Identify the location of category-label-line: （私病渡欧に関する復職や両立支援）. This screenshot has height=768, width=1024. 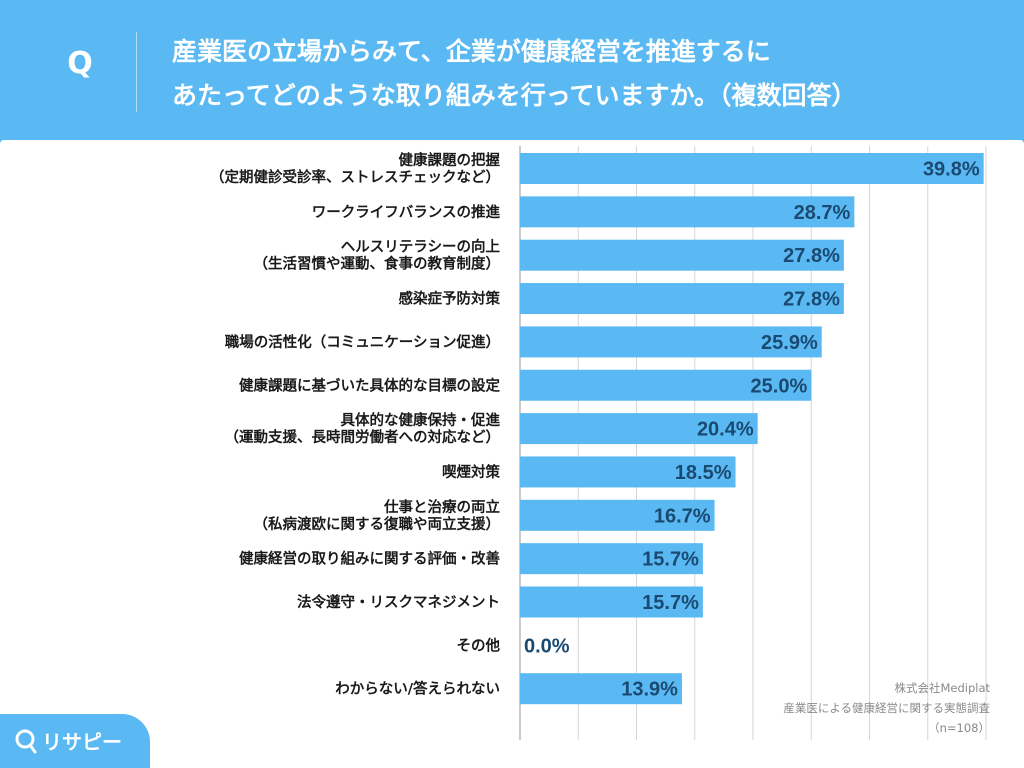
(377, 524).